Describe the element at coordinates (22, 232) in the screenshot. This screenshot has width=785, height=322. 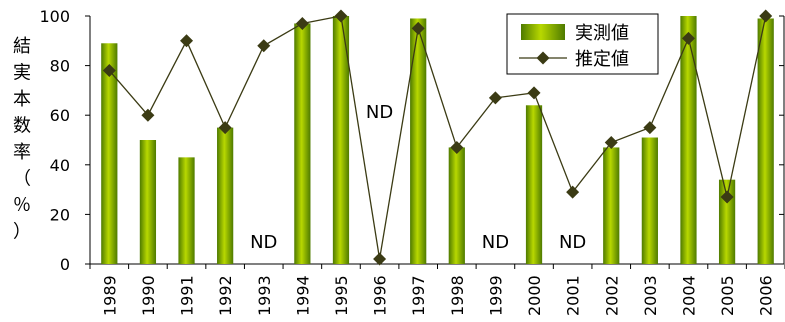
I see `y-axis-label-char: ）` at that location.